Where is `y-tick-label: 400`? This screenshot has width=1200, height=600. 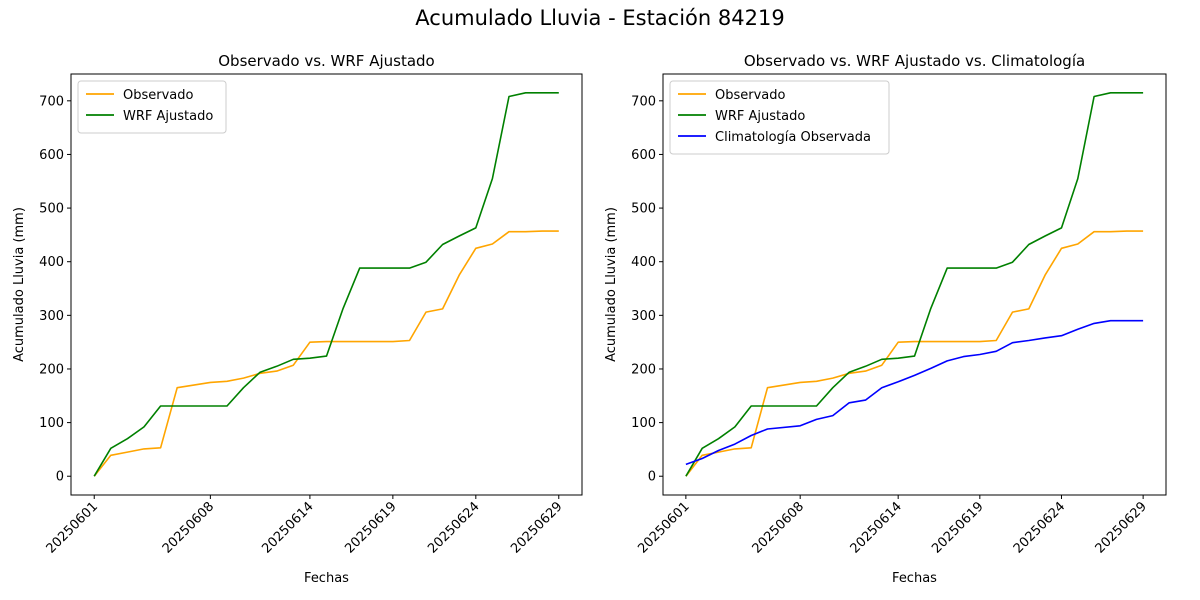 y-tick-label: 400 is located at coordinates (51, 262).